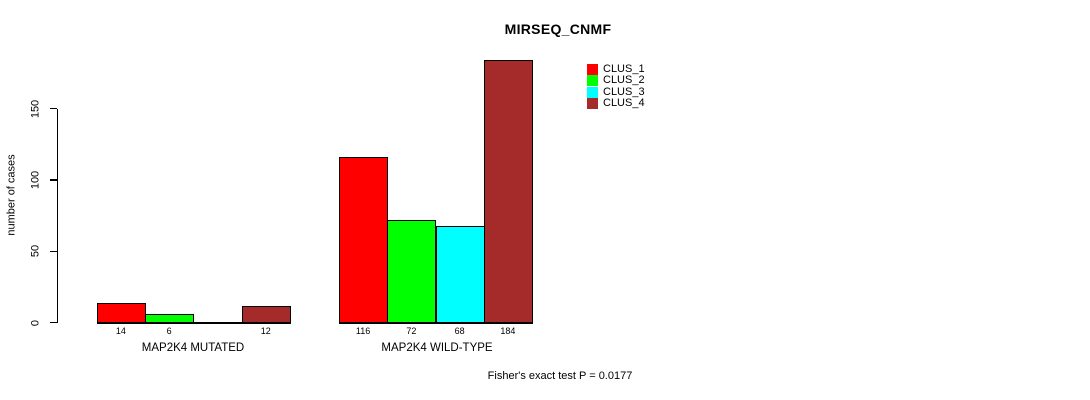 The width and height of the screenshot is (1090, 400). I want to click on bar-CLUS_4-group1, so click(508, 192).